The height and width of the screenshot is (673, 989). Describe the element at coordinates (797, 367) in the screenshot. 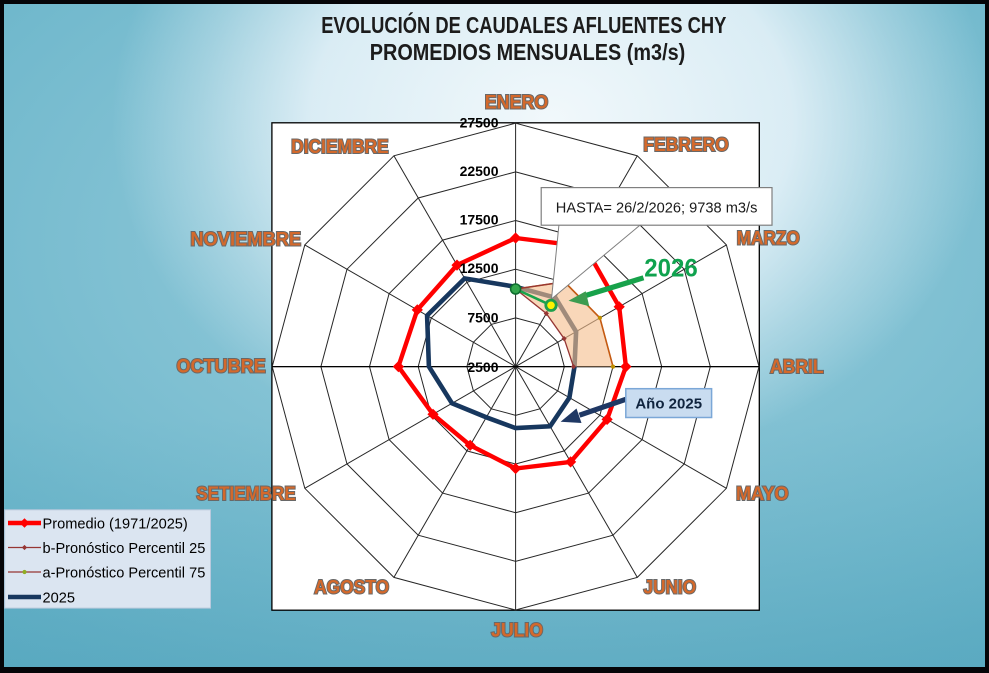

I see `svg-text: ABRIL` at that location.